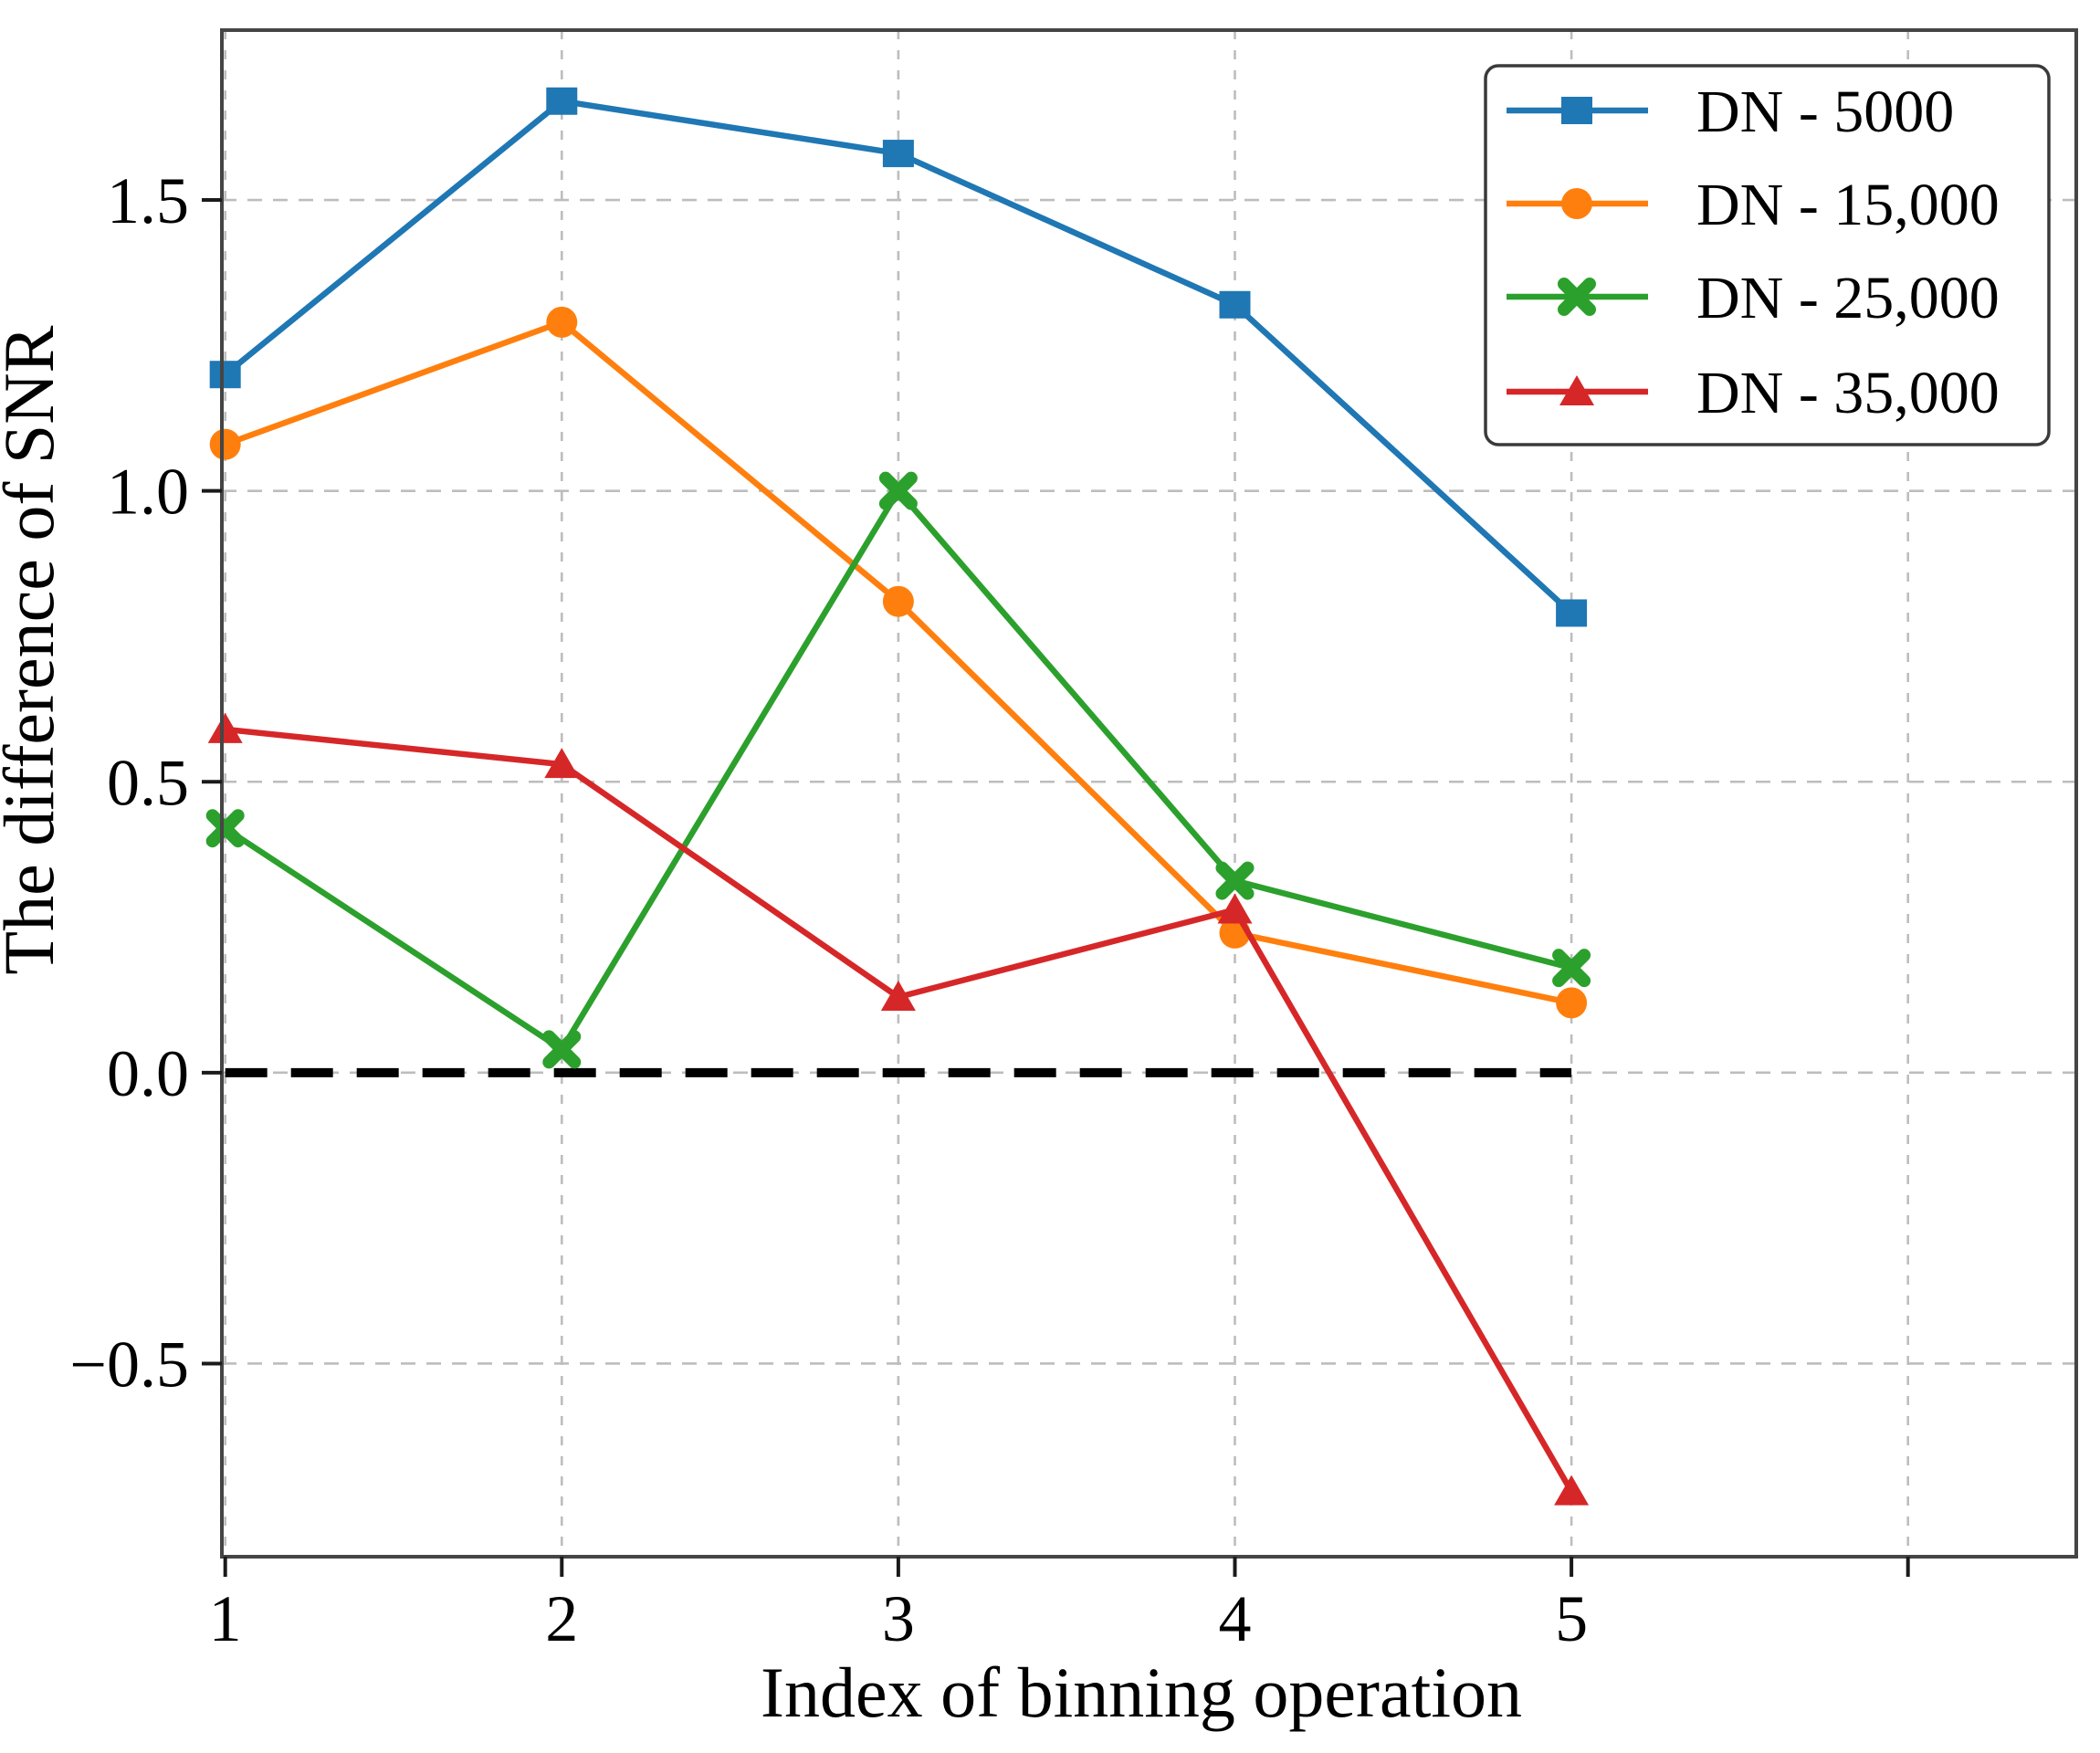 The image size is (2100, 1753). I want to click on marker-dn-35-000-x5, so click(1572, 1490).